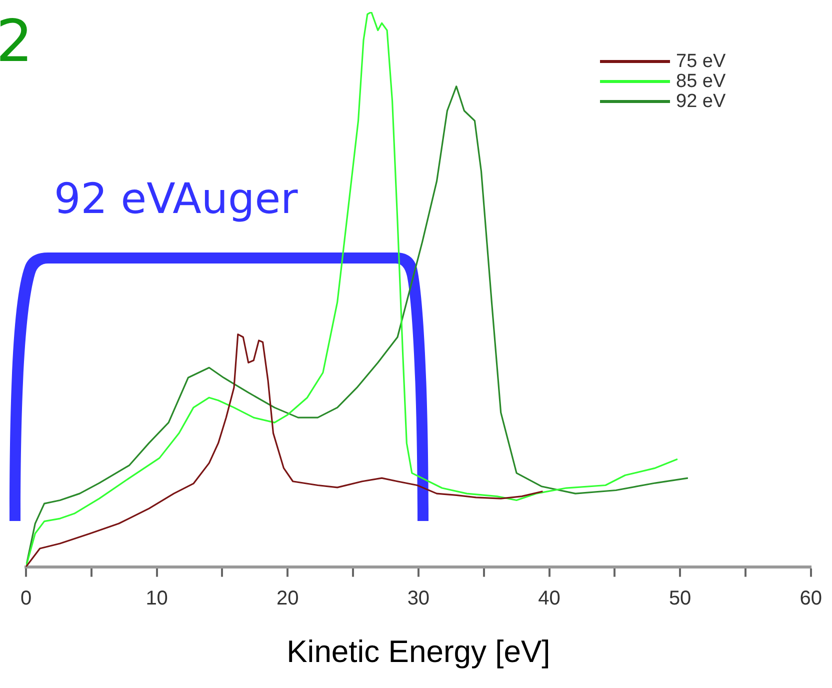  I want to click on annotation: 2, so click(16, 41).